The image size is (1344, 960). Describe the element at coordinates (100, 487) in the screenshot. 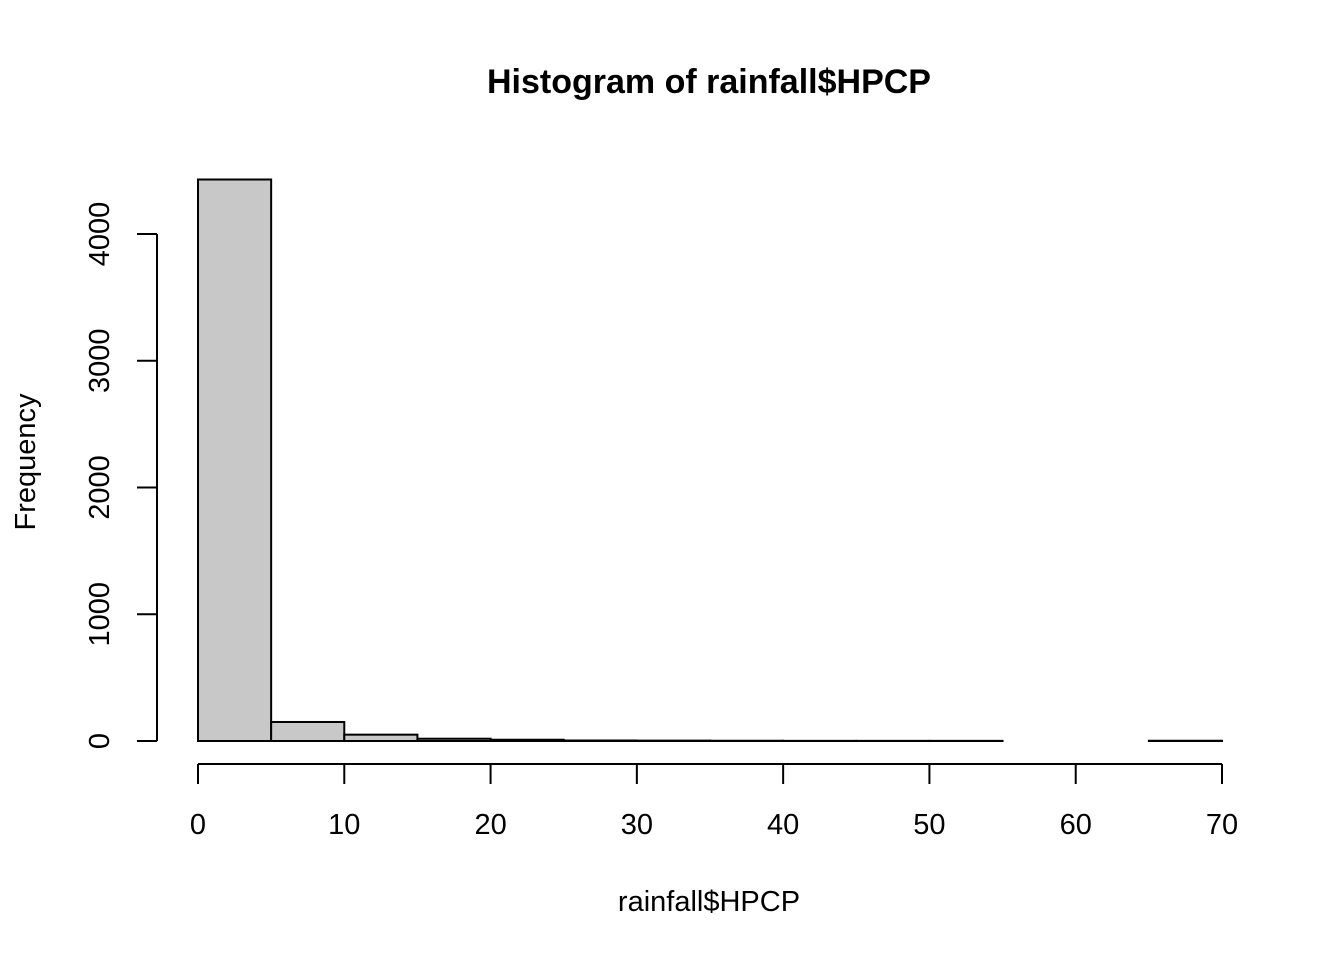

I see `y-tick-label-2000: 2000` at that location.